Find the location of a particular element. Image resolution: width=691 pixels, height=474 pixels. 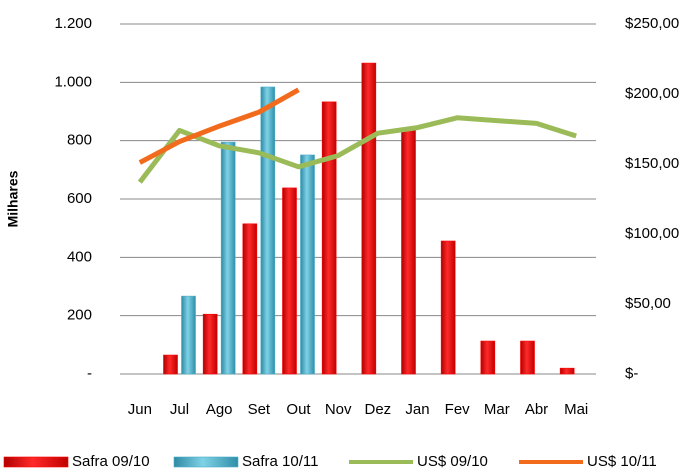

y2-tick-label: $200,00 is located at coordinates (652, 93).